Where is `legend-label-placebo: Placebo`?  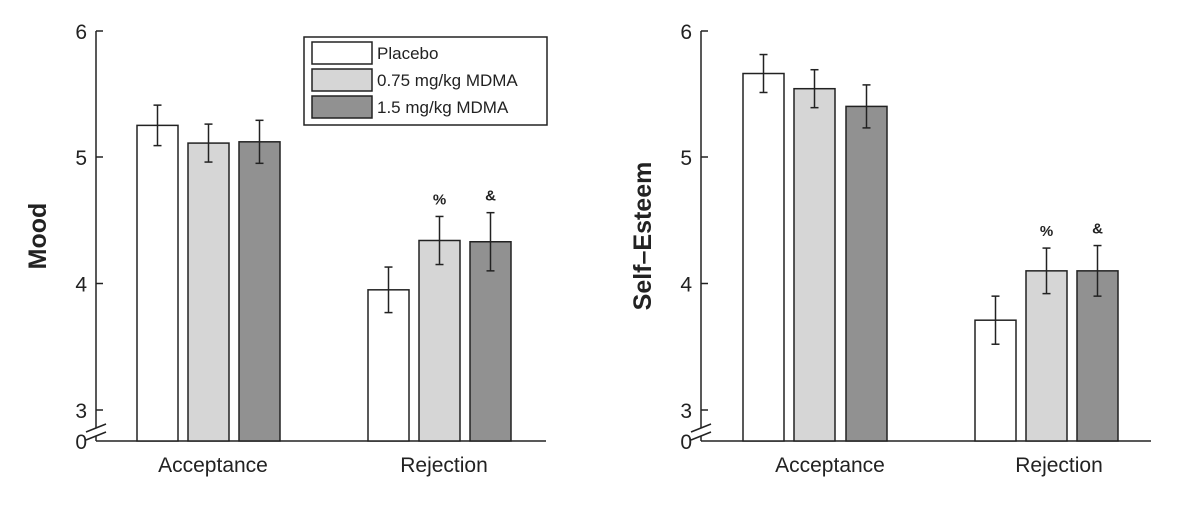
legend-label-placebo: Placebo is located at coordinates (407, 53).